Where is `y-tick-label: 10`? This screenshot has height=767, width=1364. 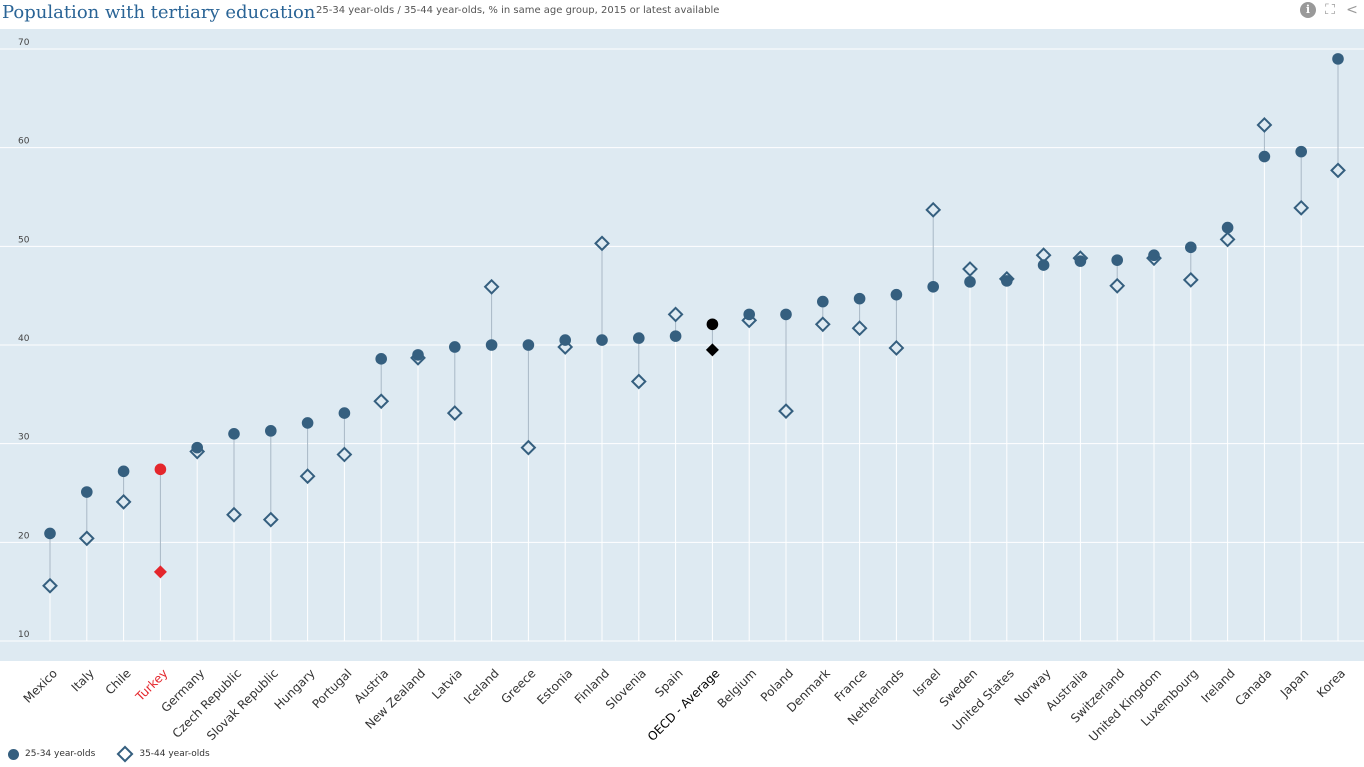
y-tick-label: 10 is located at coordinates (24, 635).